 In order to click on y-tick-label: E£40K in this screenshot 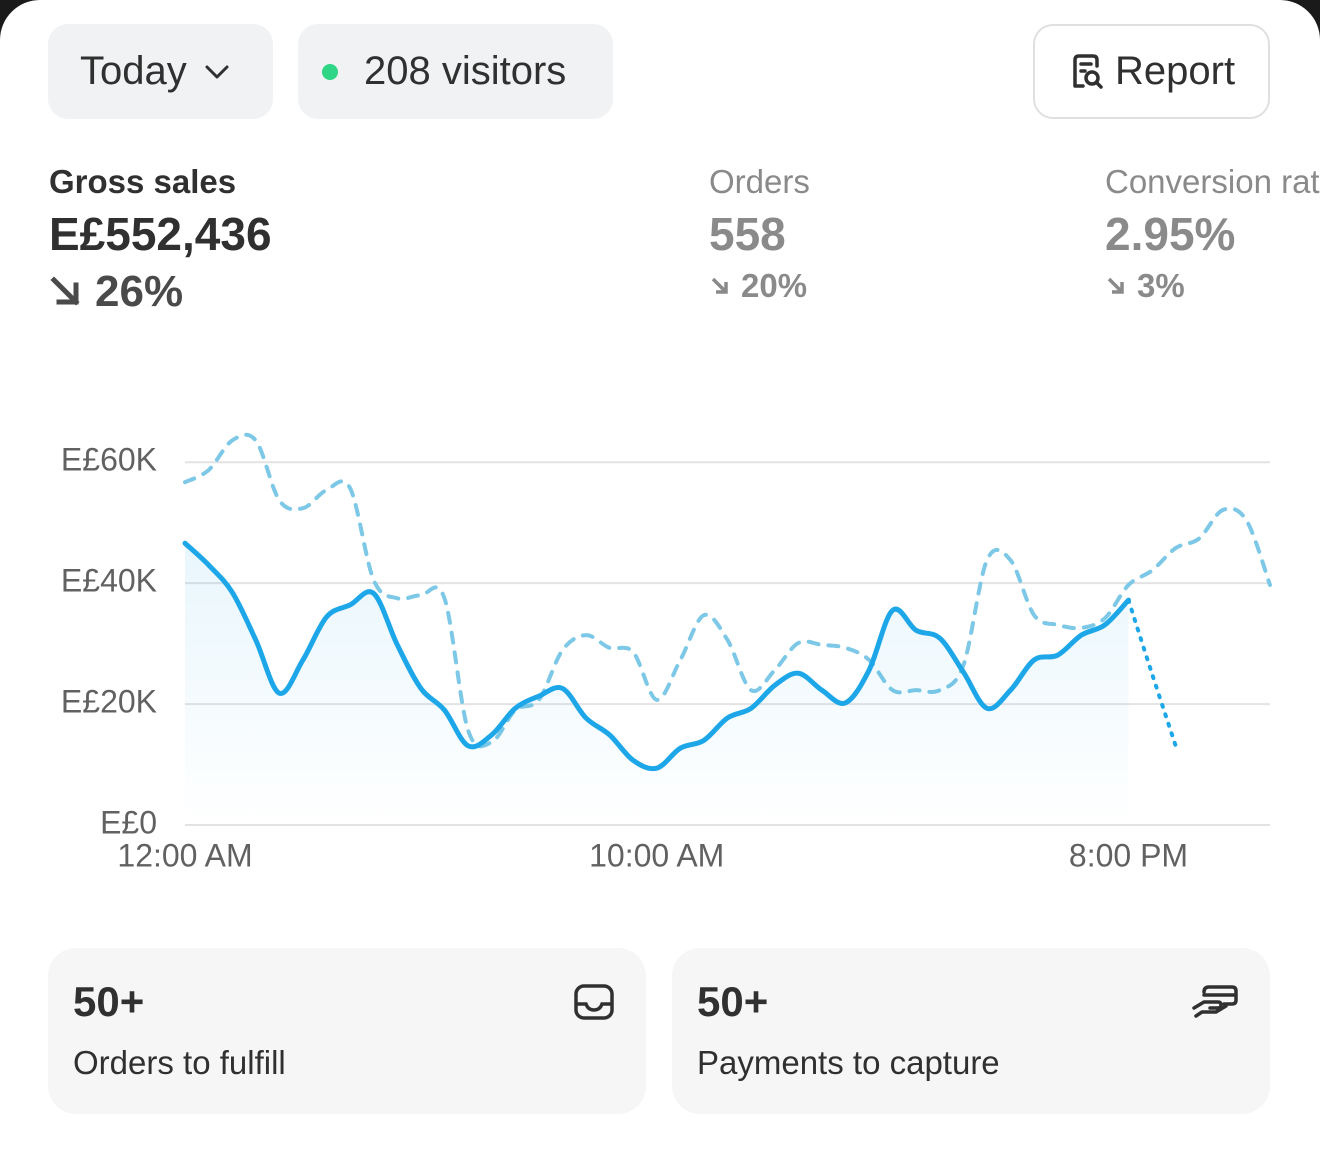, I will do `click(109, 581)`.